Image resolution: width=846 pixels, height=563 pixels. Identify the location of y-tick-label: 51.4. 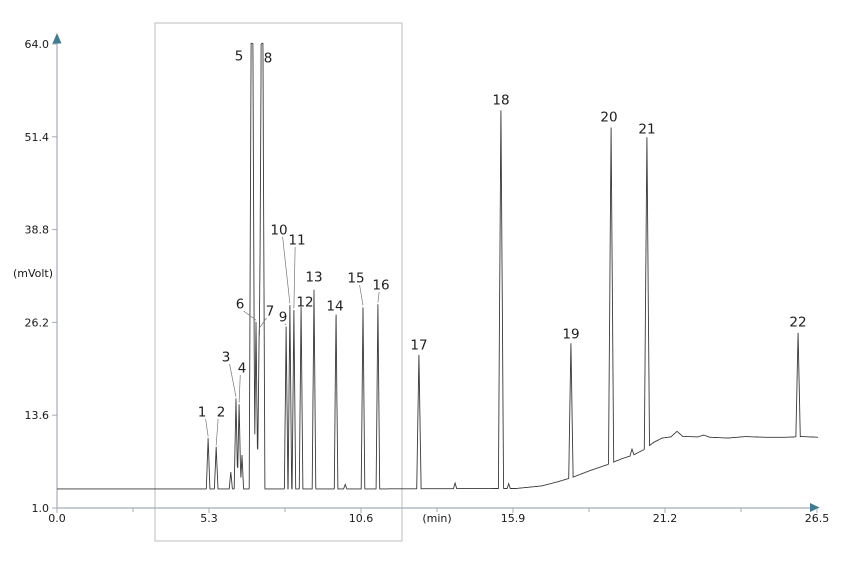
(37, 137).